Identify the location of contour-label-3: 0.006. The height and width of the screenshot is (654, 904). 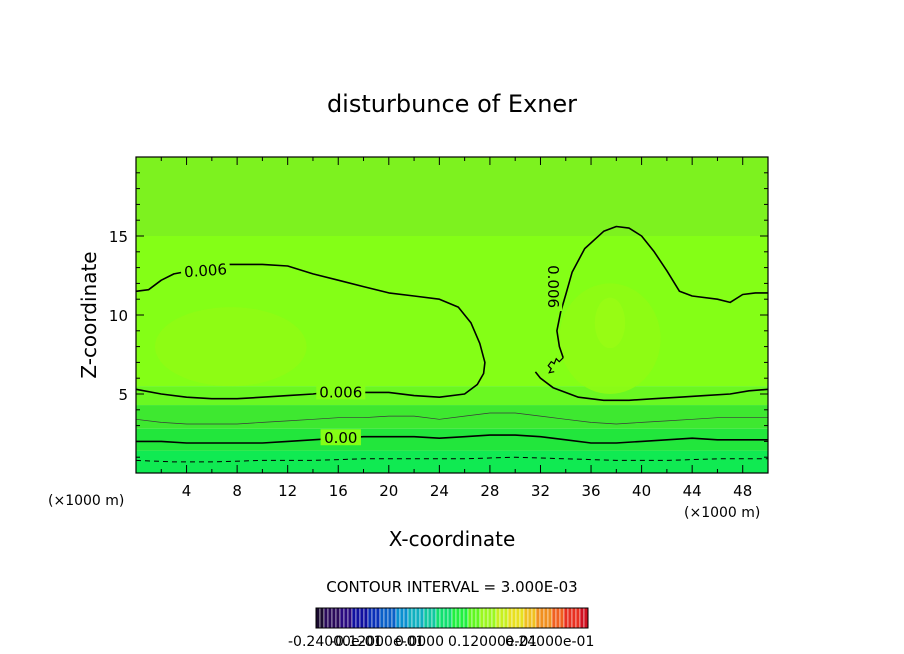
(553, 287).